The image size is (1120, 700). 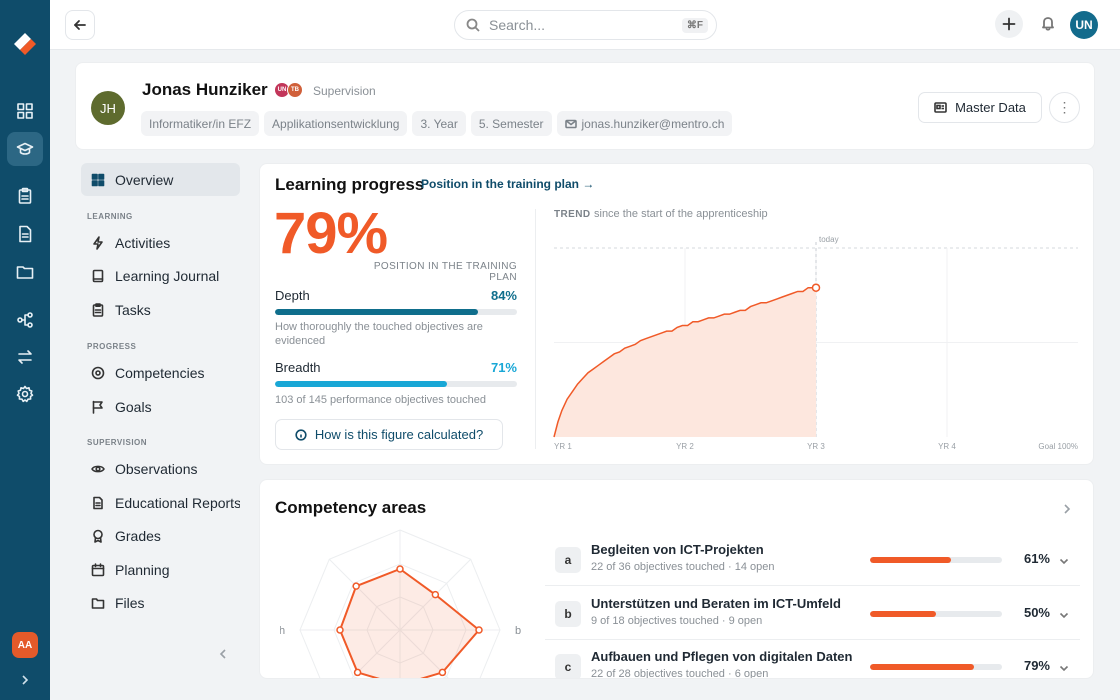 What do you see at coordinates (160, 468) in the screenshot?
I see `nav-item-observations: Observations` at bounding box center [160, 468].